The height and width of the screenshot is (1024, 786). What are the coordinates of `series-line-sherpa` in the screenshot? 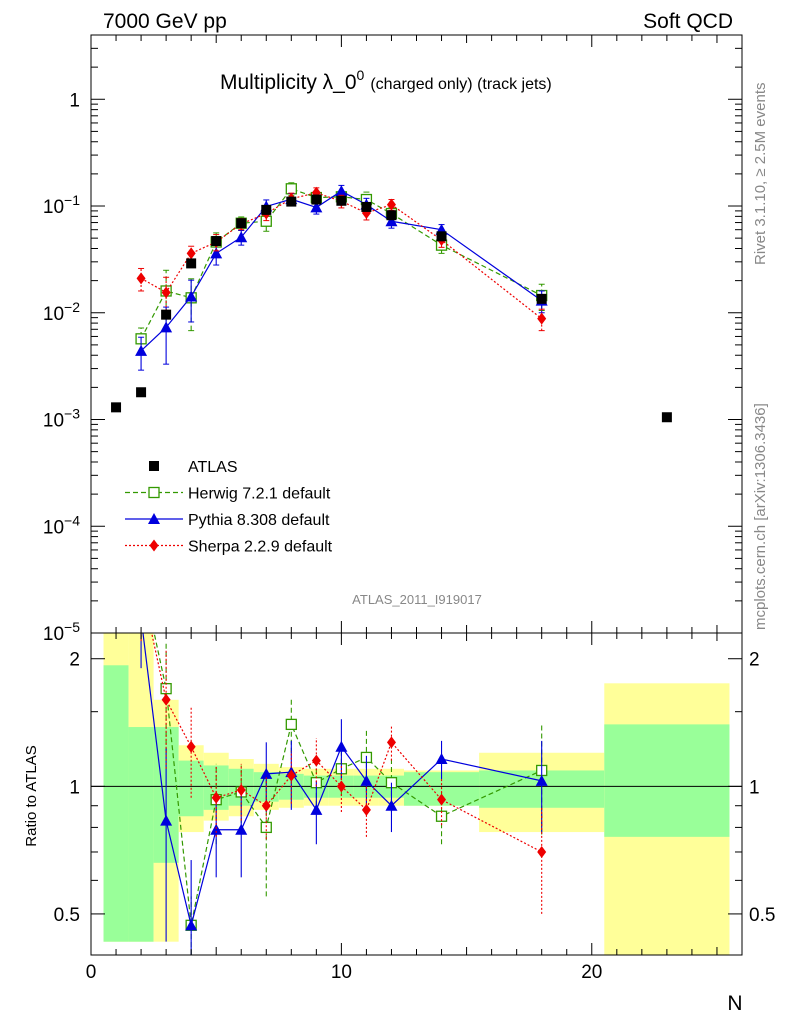 It's located at (341, 256).